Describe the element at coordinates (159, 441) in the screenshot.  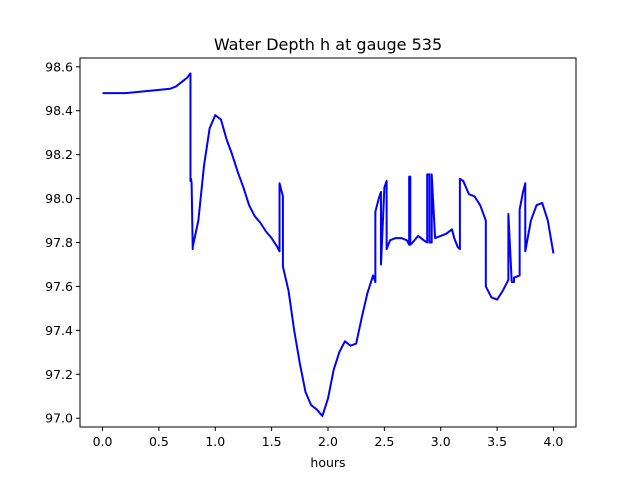
I see `x-tick-label: 0.5` at that location.